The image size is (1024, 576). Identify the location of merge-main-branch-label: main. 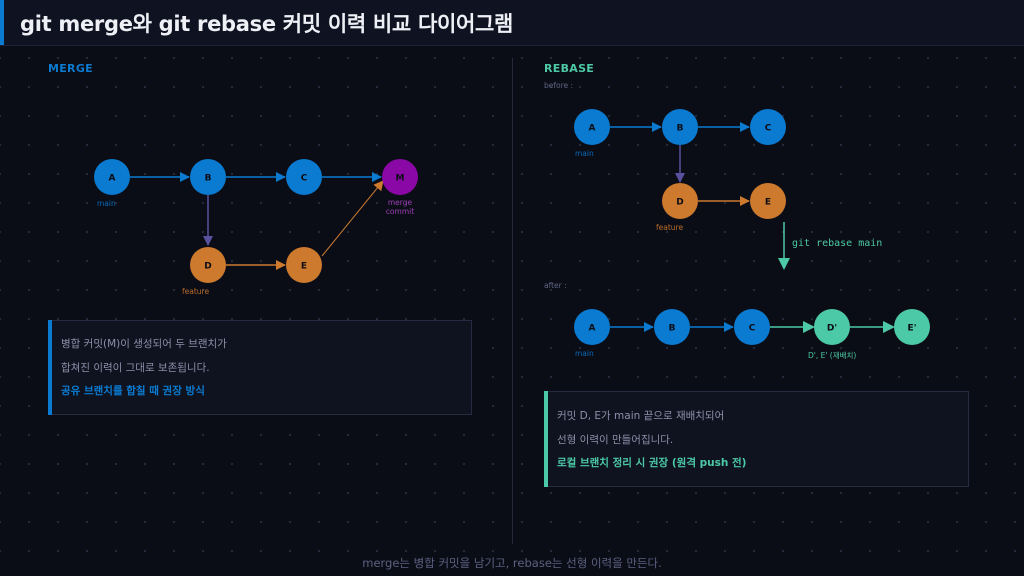
(106, 203).